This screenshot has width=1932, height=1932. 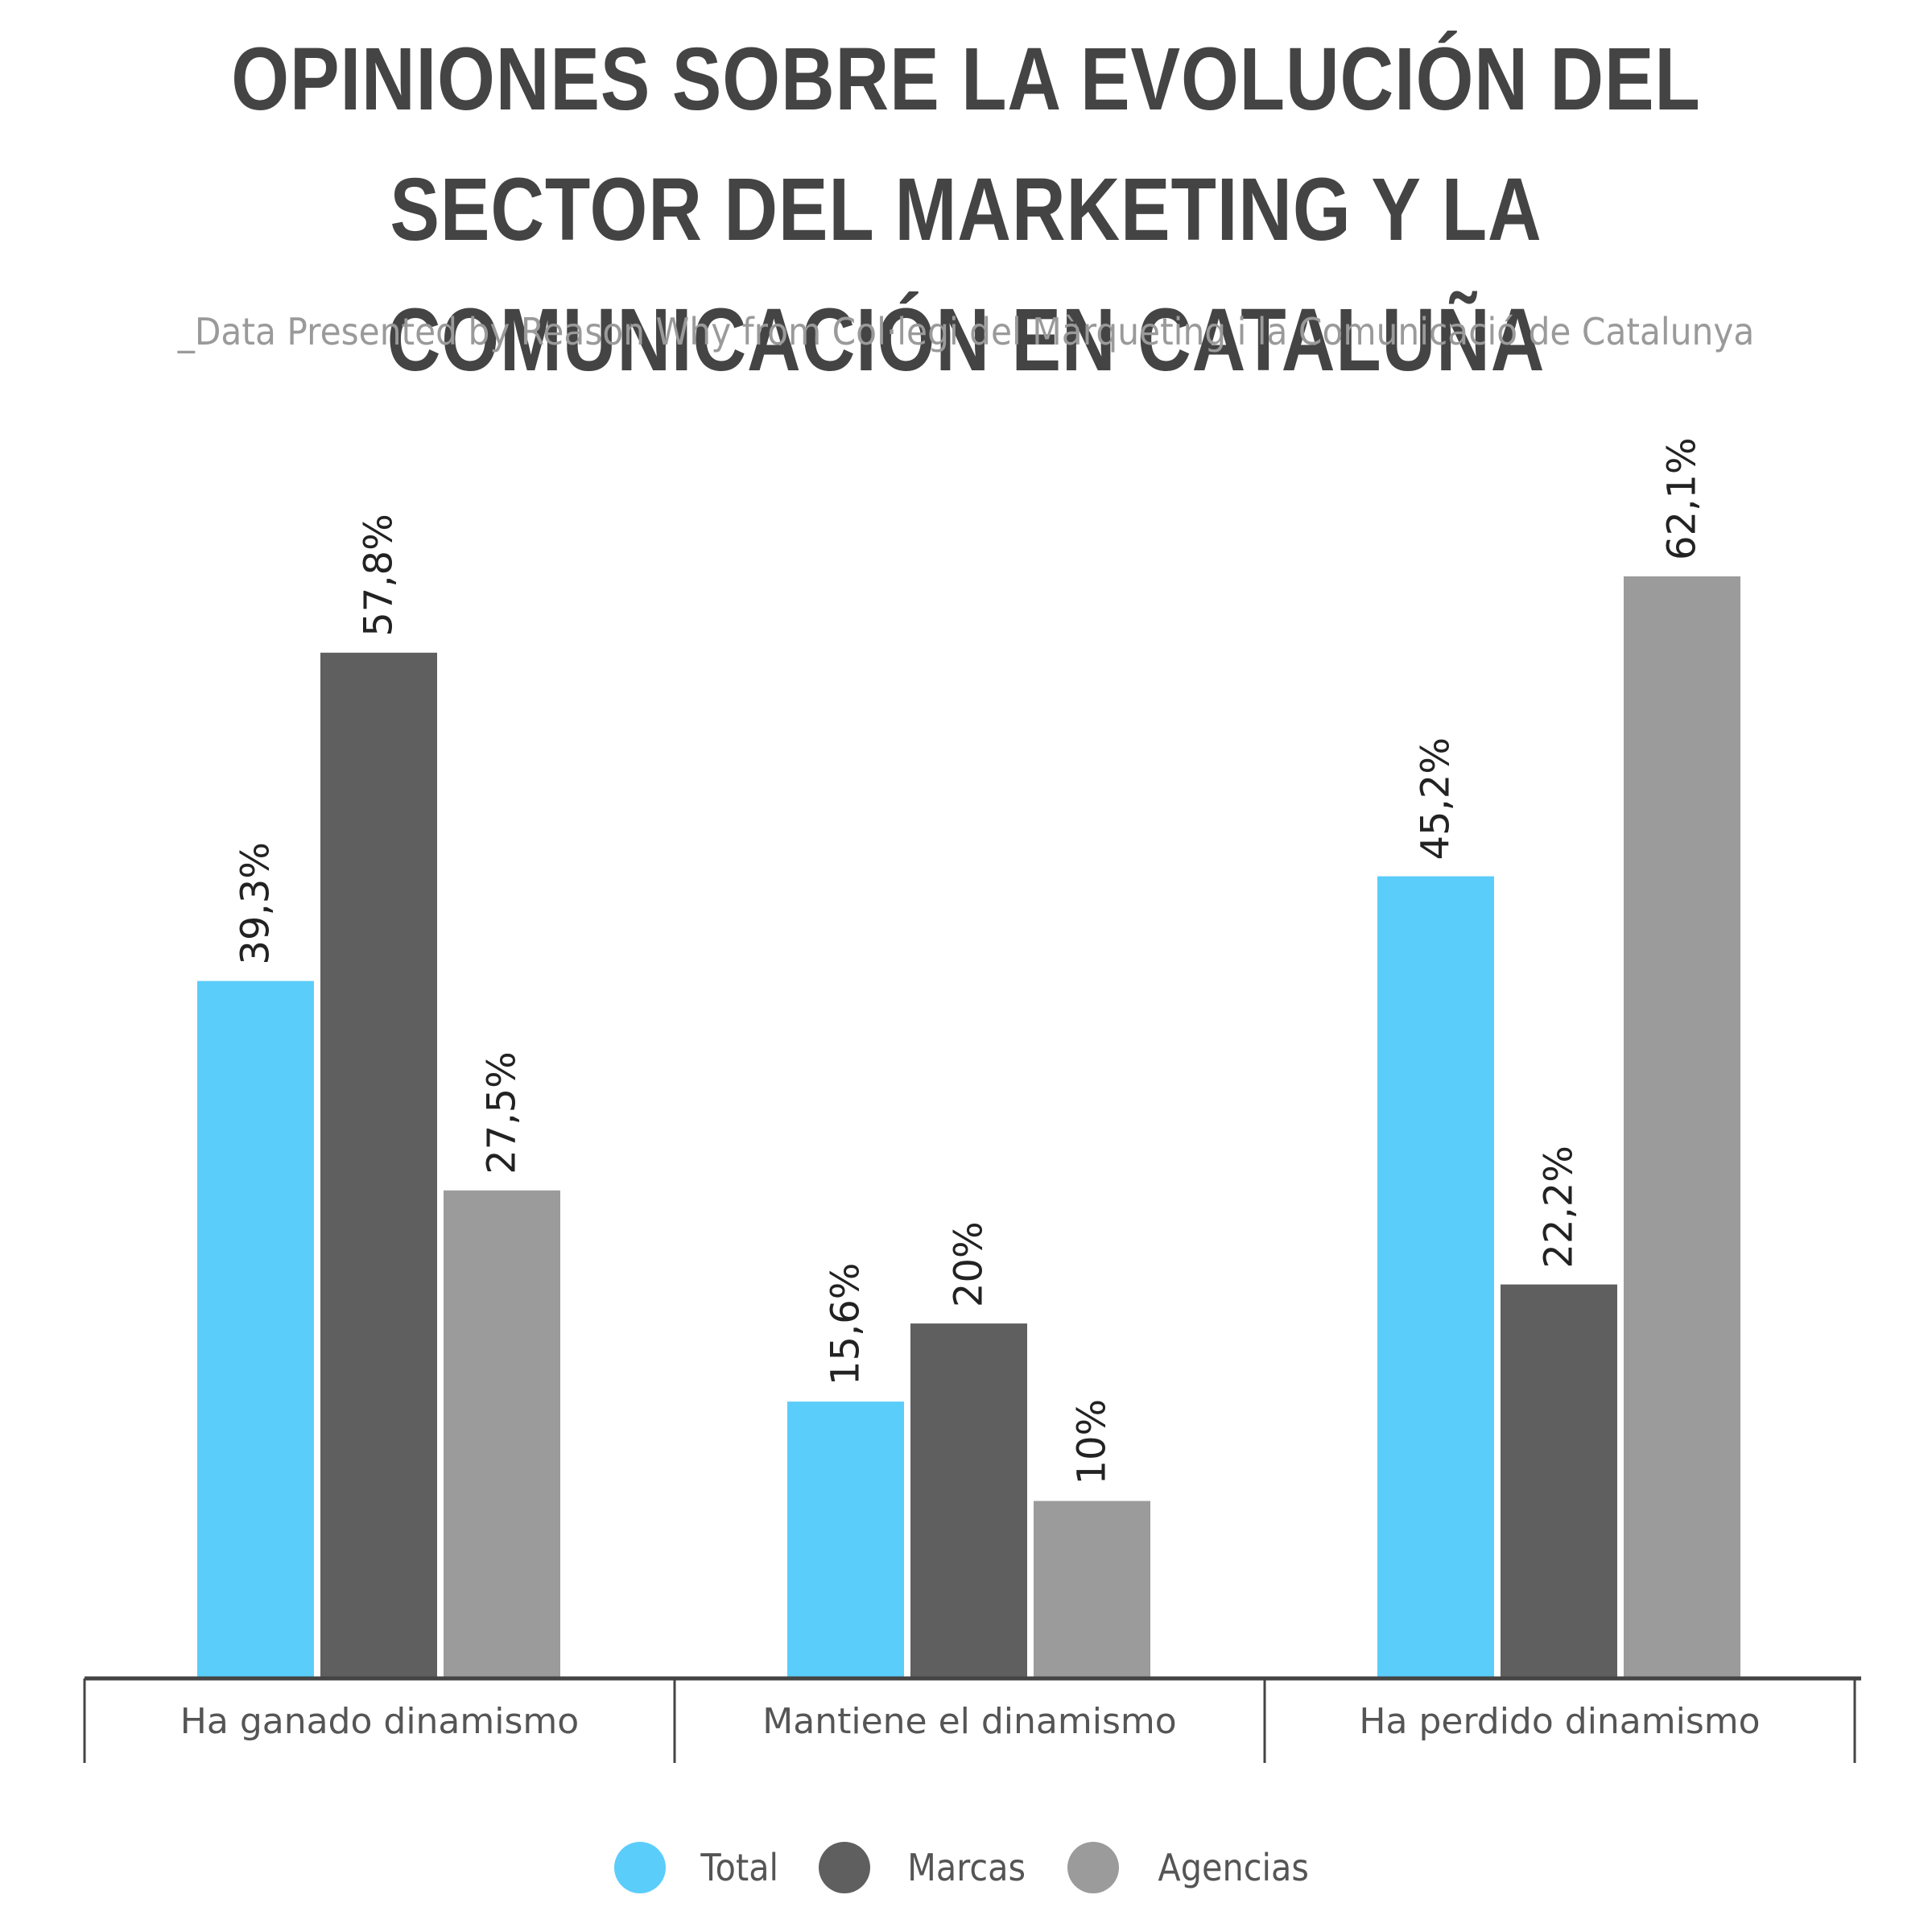 I want to click on legend-item-marcas: Marcas, so click(x=925, y=1867).